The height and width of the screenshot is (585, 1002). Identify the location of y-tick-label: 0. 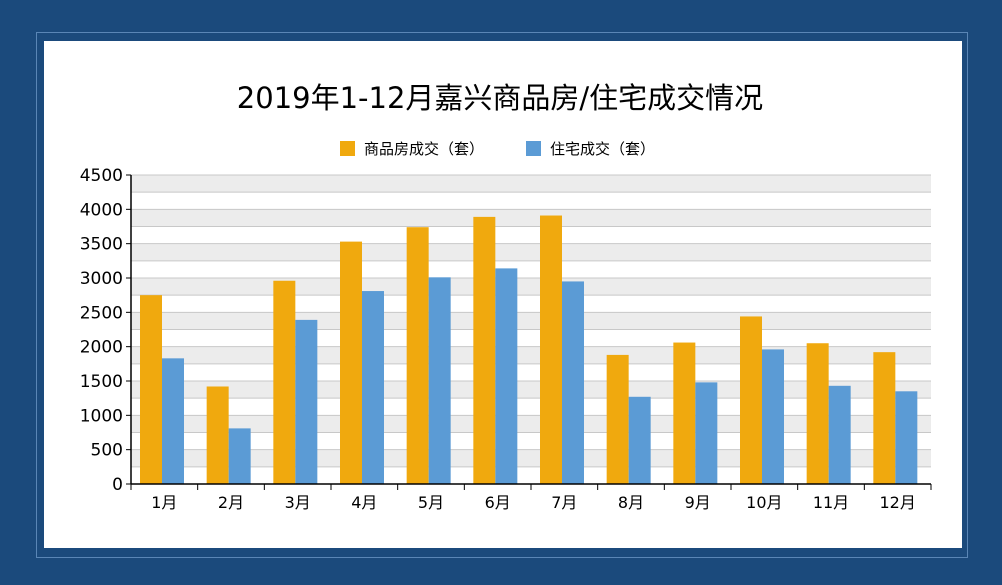
(117, 485).